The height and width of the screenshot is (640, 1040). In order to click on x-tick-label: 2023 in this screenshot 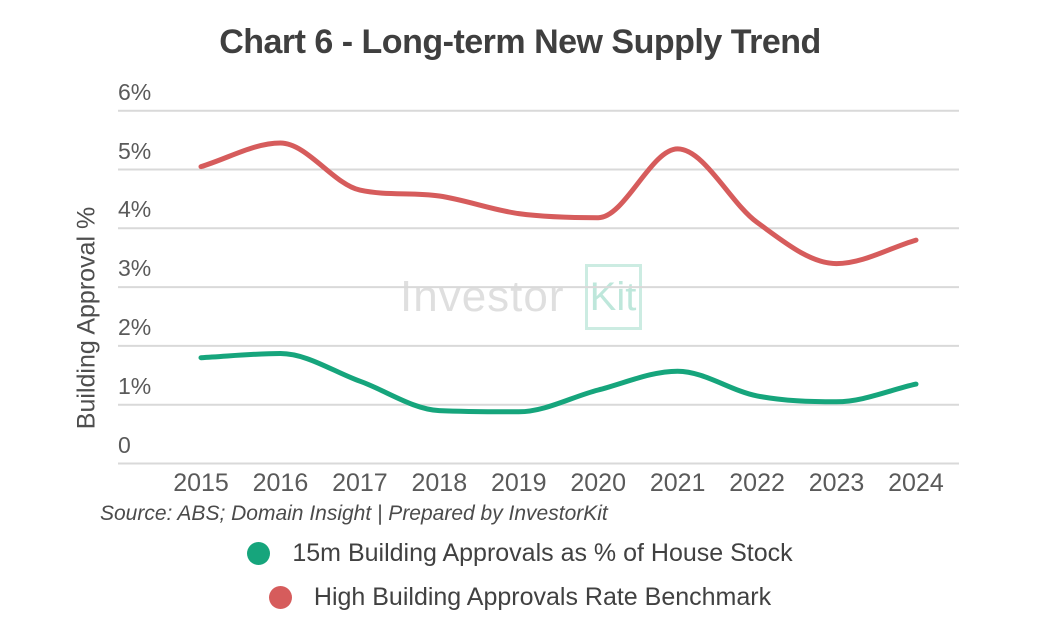, I will do `click(836, 483)`.